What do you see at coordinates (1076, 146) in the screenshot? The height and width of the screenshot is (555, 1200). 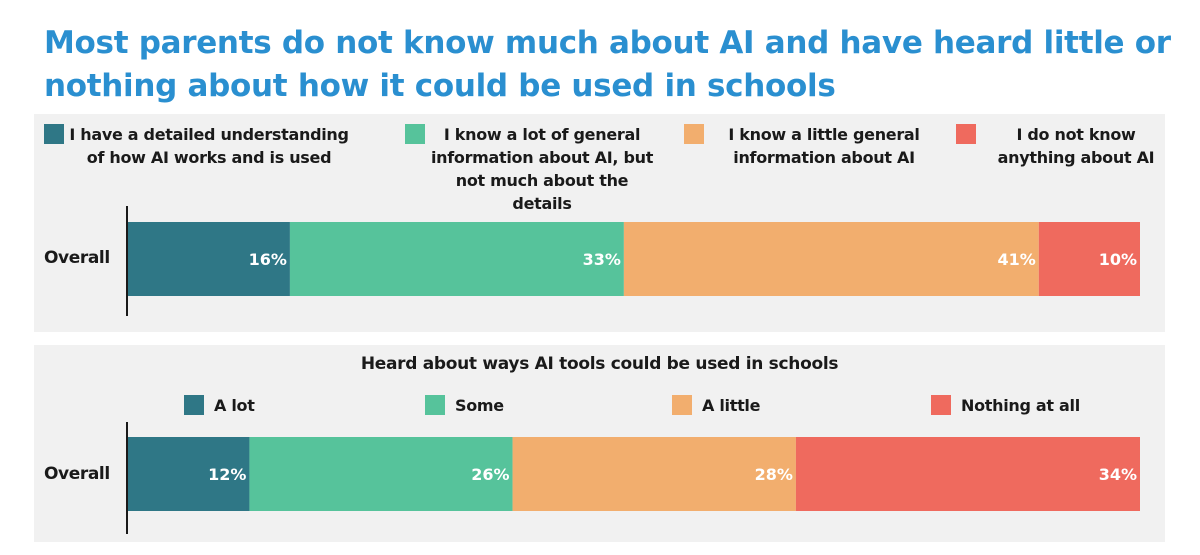 I see `legend-label: I do not know anything about AI` at bounding box center [1076, 146].